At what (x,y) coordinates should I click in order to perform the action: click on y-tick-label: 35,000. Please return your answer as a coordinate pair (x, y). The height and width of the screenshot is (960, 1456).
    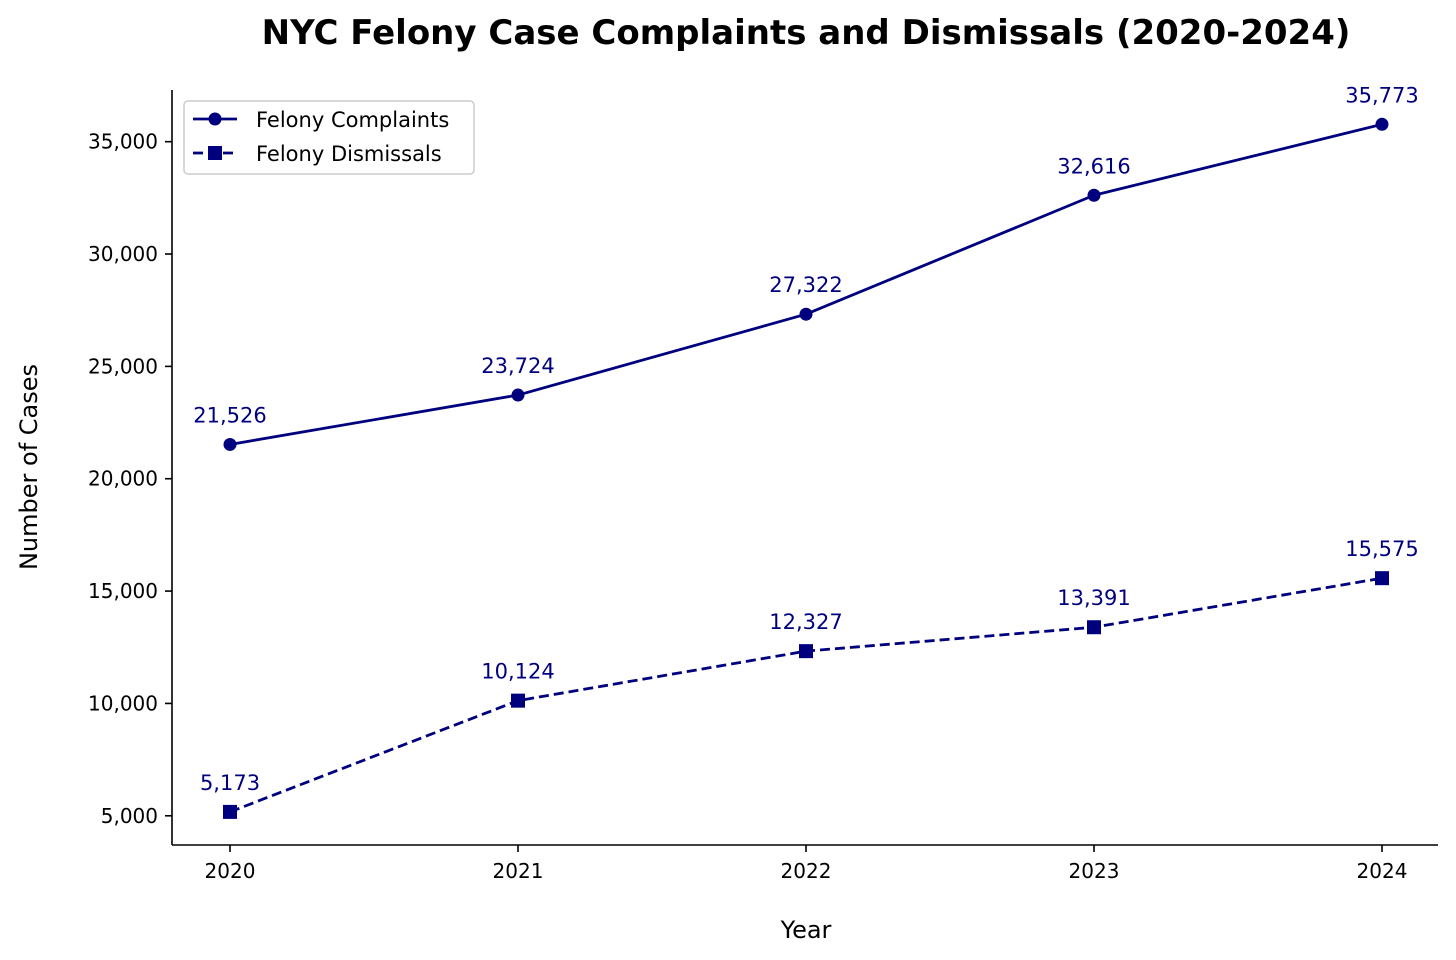
    Looking at the image, I should click on (123, 142).